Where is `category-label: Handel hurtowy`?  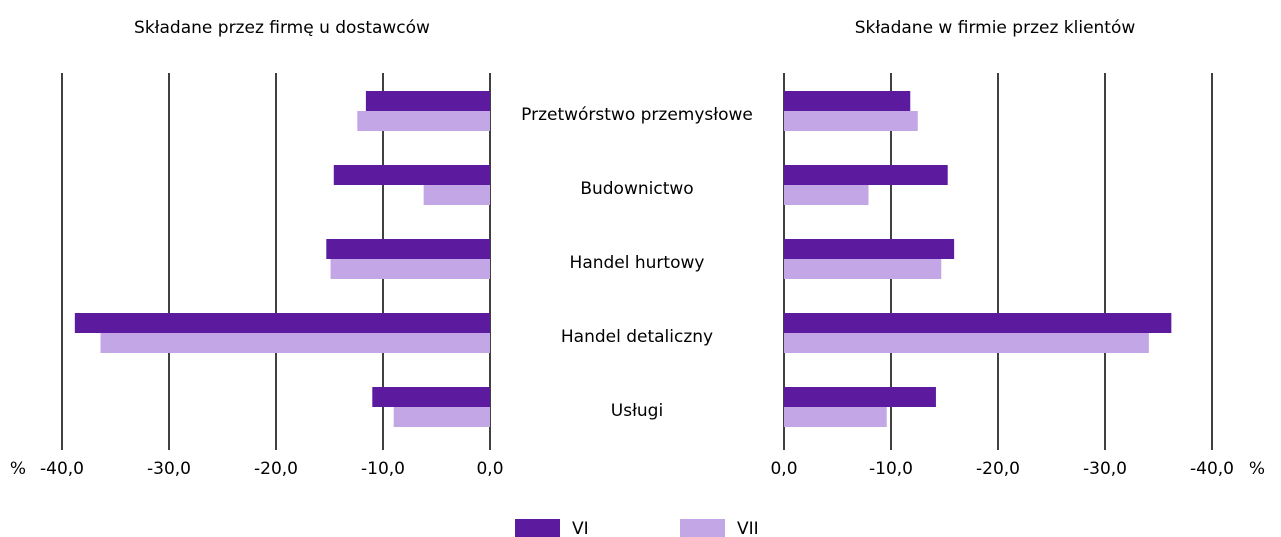 category-label: Handel hurtowy is located at coordinates (637, 263).